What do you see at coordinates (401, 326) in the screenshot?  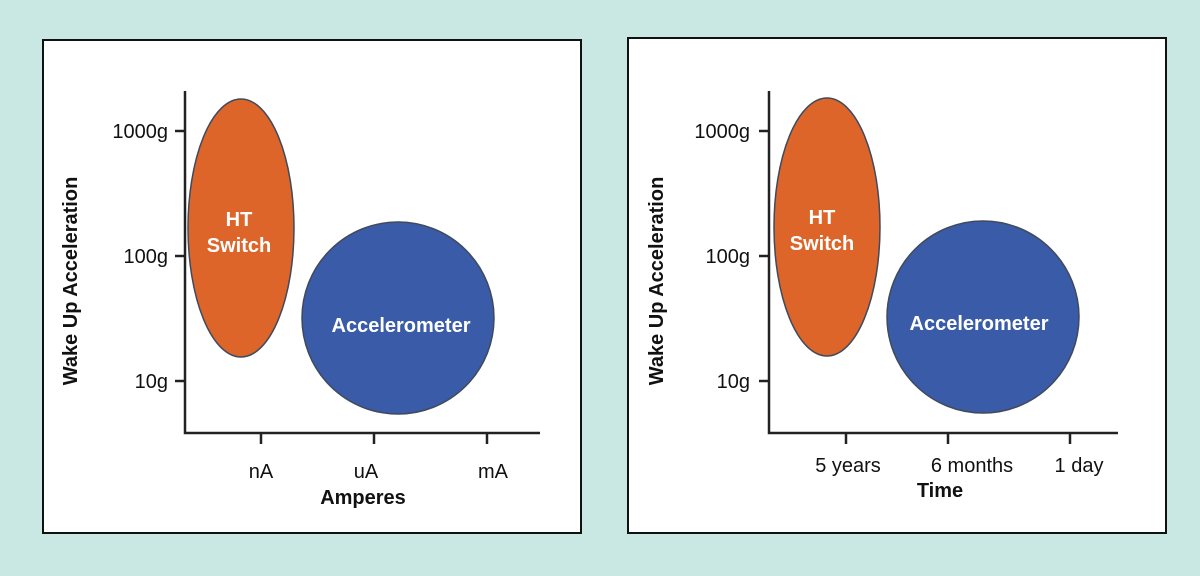 I see `left-accelerometer-label: Accelerometer` at bounding box center [401, 326].